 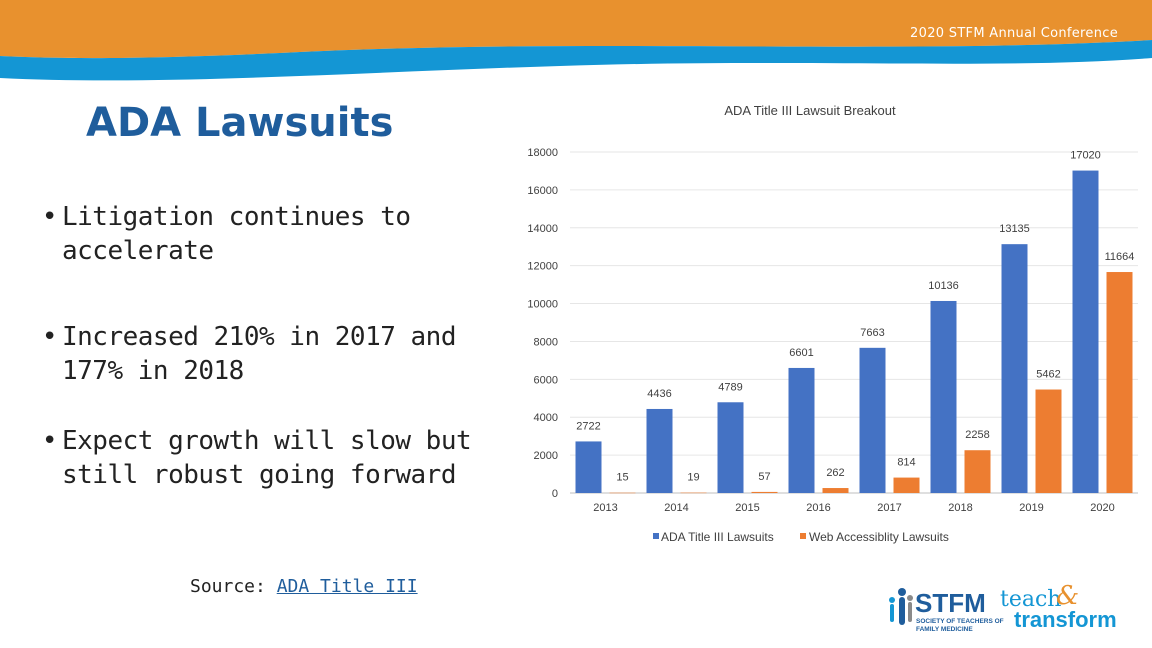 What do you see at coordinates (542, 305) in the screenshot?
I see `y-tick-label: 10000` at bounding box center [542, 305].